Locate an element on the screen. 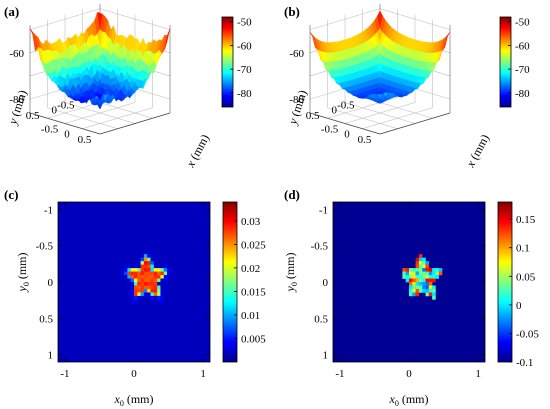 The width and height of the screenshot is (550, 409). panel-d-axes: -1 0 1 -1 -0.5 0 0.5 1 is located at coordinates (398, 290).